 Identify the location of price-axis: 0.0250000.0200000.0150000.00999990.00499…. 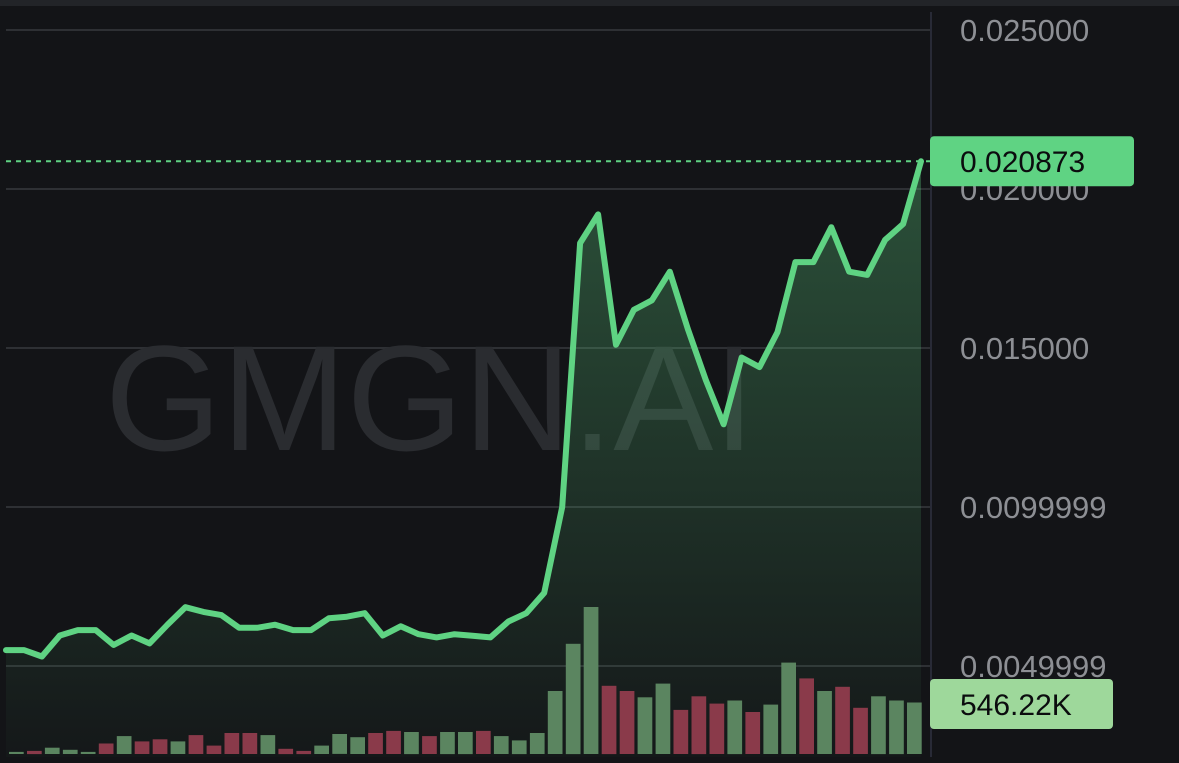
(1033, 348).